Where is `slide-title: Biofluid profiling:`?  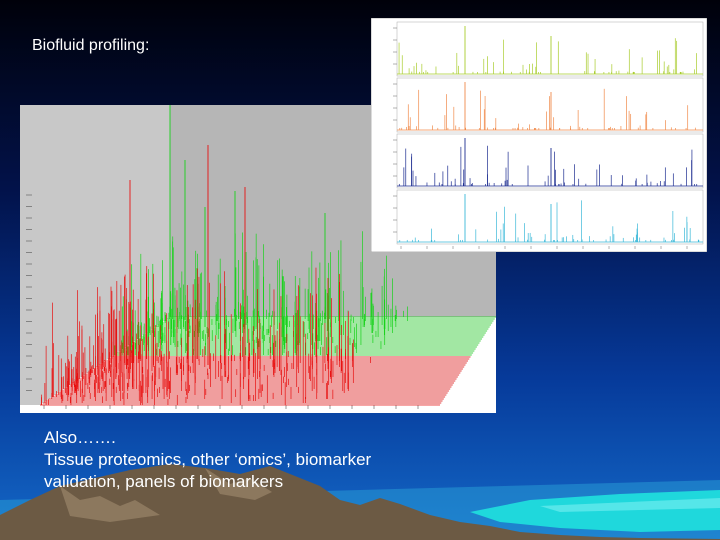 slide-title: Biofluid profiling: is located at coordinates (91, 45).